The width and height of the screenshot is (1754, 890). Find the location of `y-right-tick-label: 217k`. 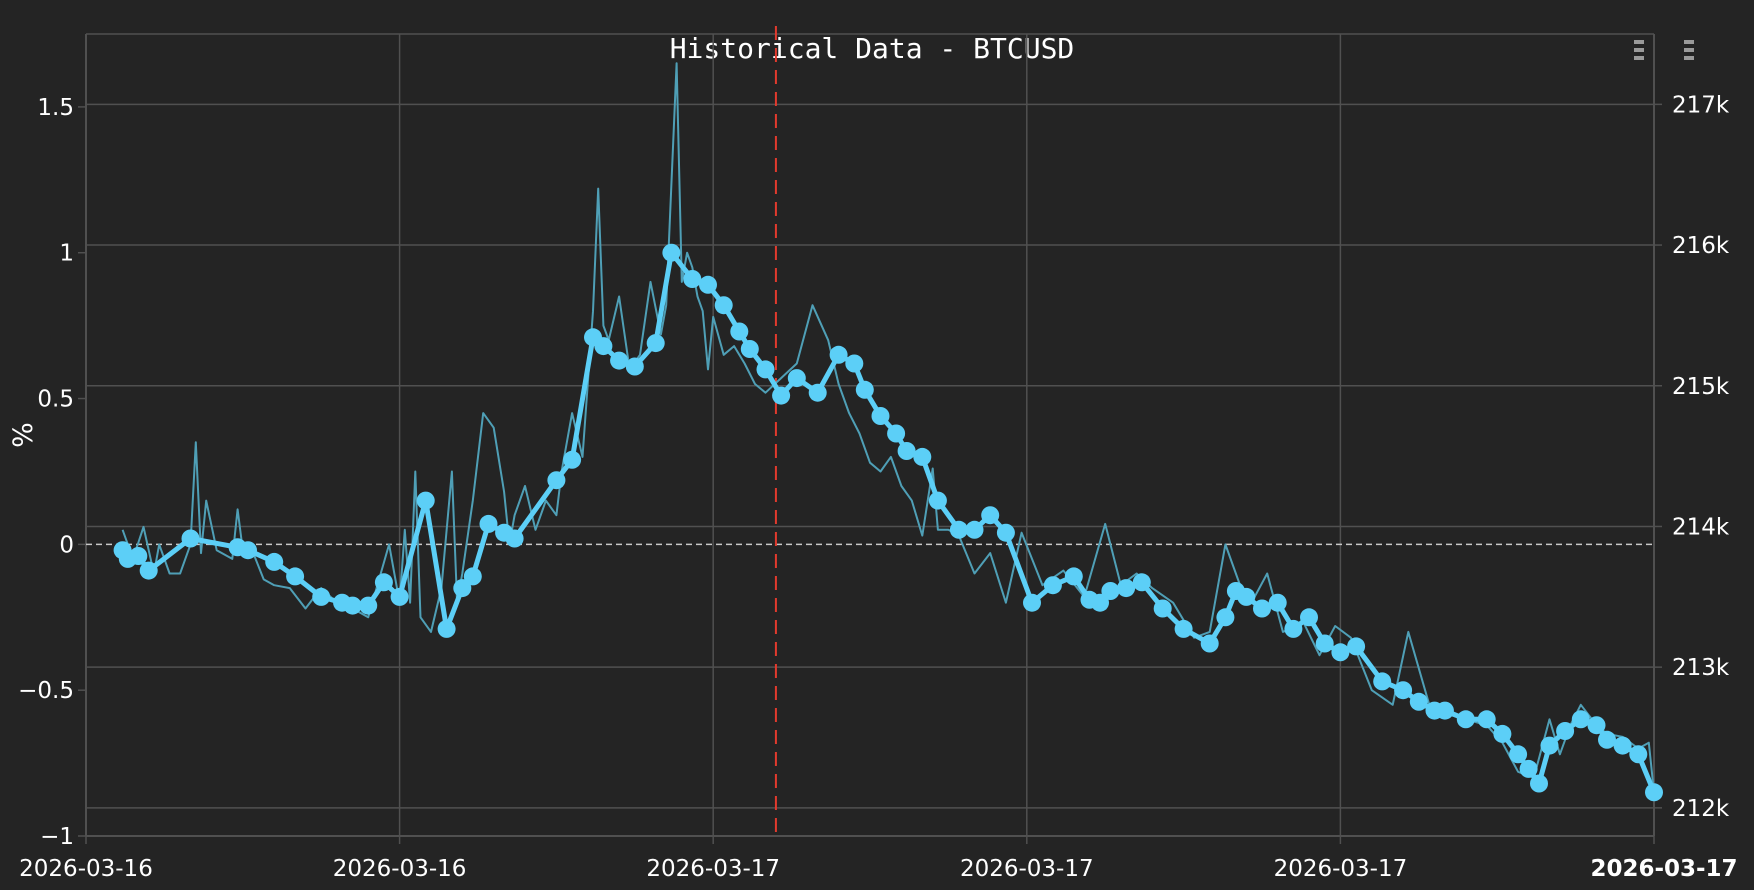

y-right-tick-label: 217k is located at coordinates (1701, 105).